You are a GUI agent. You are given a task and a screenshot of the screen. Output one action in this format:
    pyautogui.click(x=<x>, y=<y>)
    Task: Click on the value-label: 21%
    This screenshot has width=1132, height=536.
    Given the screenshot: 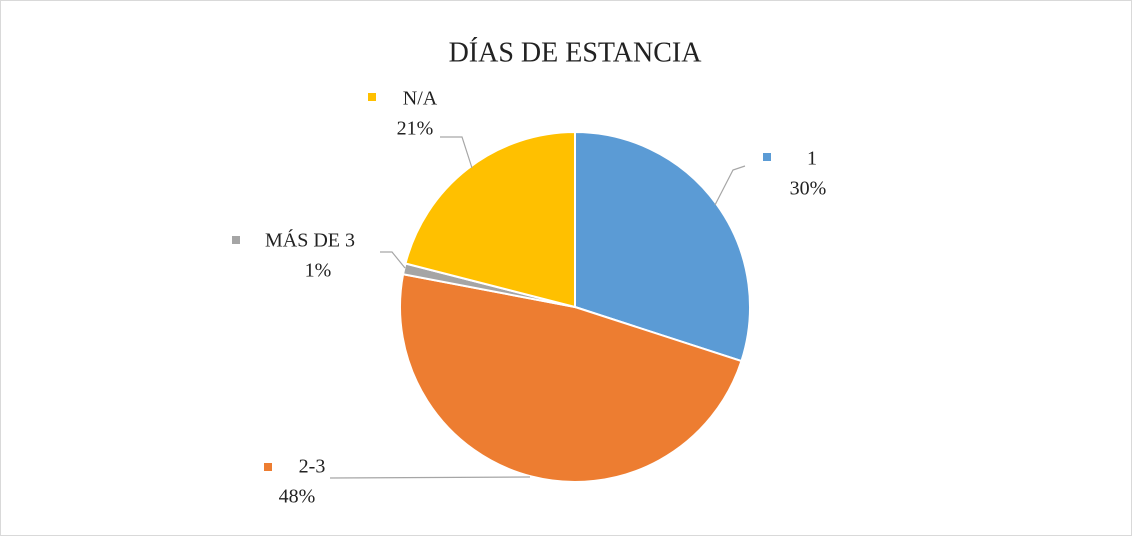 What is the action you would take?
    pyautogui.click(x=415, y=129)
    